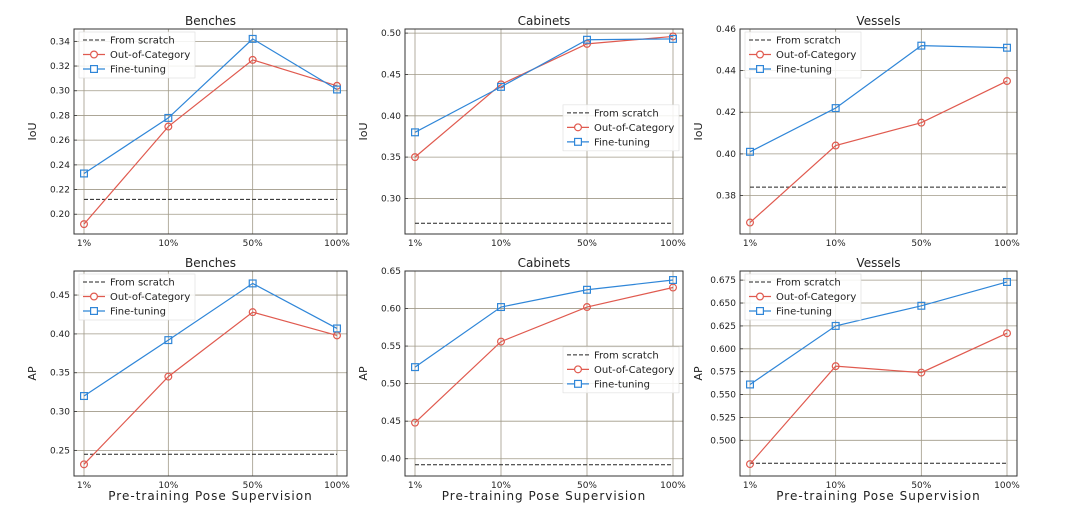 The height and width of the screenshot is (513, 1080). Describe the element at coordinates (921, 486) in the screenshot. I see `x-tick-label: 50%` at that location.